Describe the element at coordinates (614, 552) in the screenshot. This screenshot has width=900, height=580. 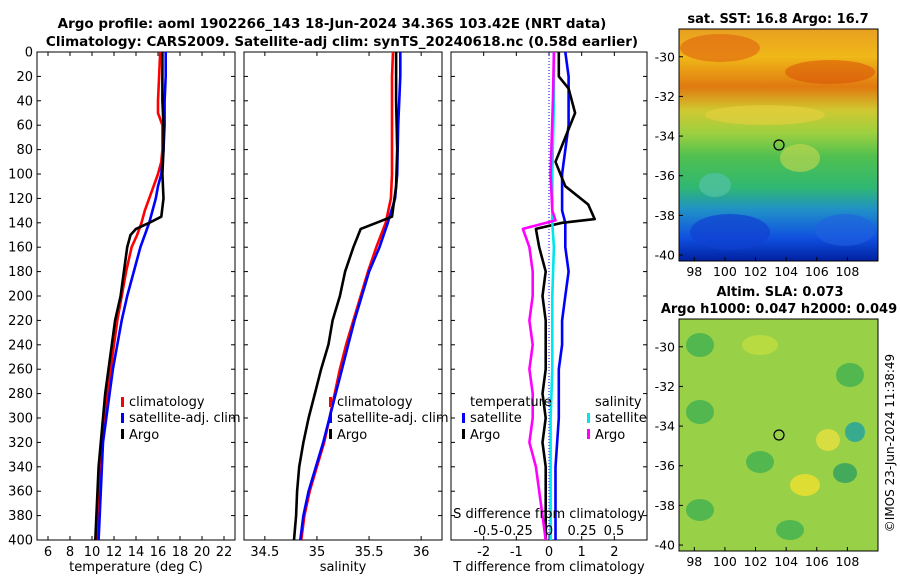
I see `x-tick-label: 2` at that location.